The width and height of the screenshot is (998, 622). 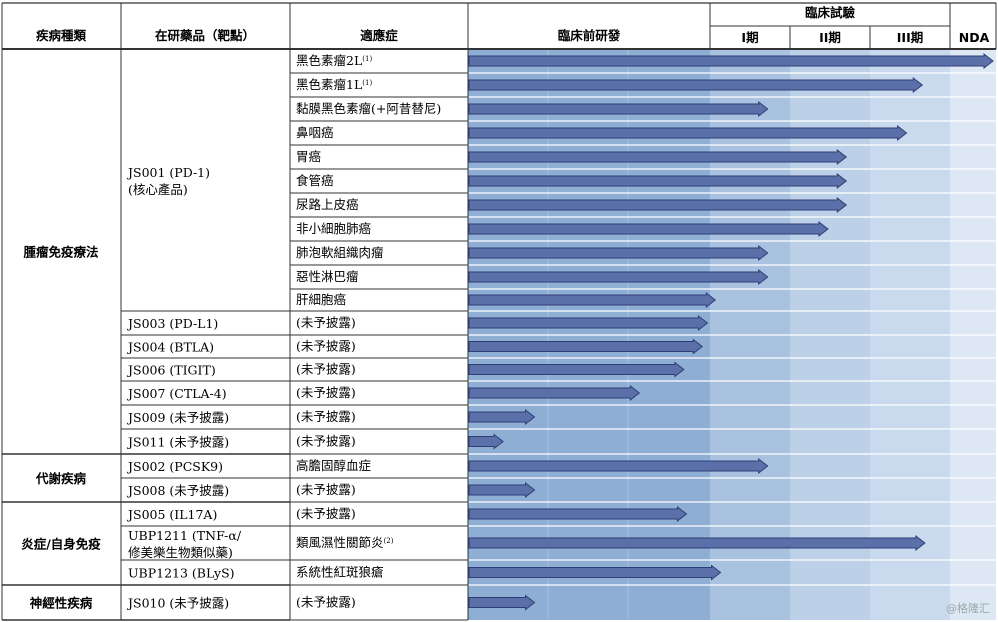 I want to click on product-label: JS003 (PD-L1), so click(x=172, y=323).